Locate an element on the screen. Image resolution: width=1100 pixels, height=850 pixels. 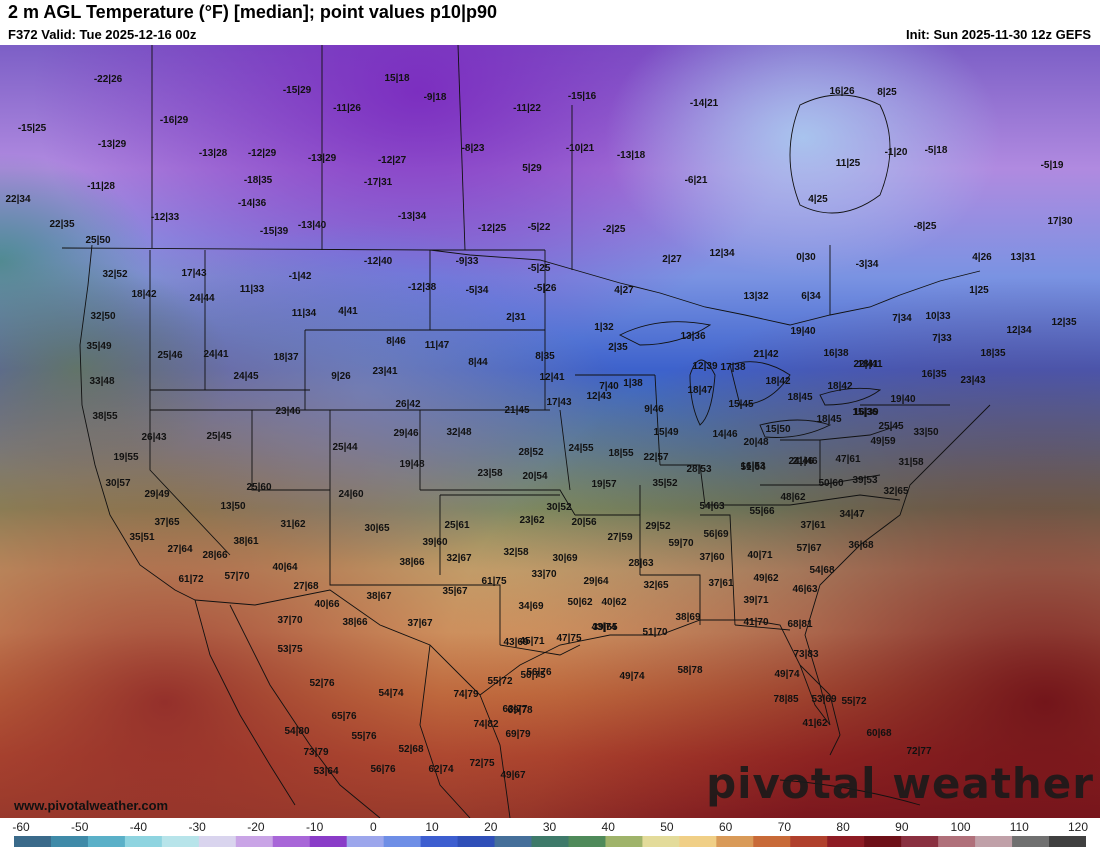
point-value-label: 49|67 is located at coordinates (512, 775).